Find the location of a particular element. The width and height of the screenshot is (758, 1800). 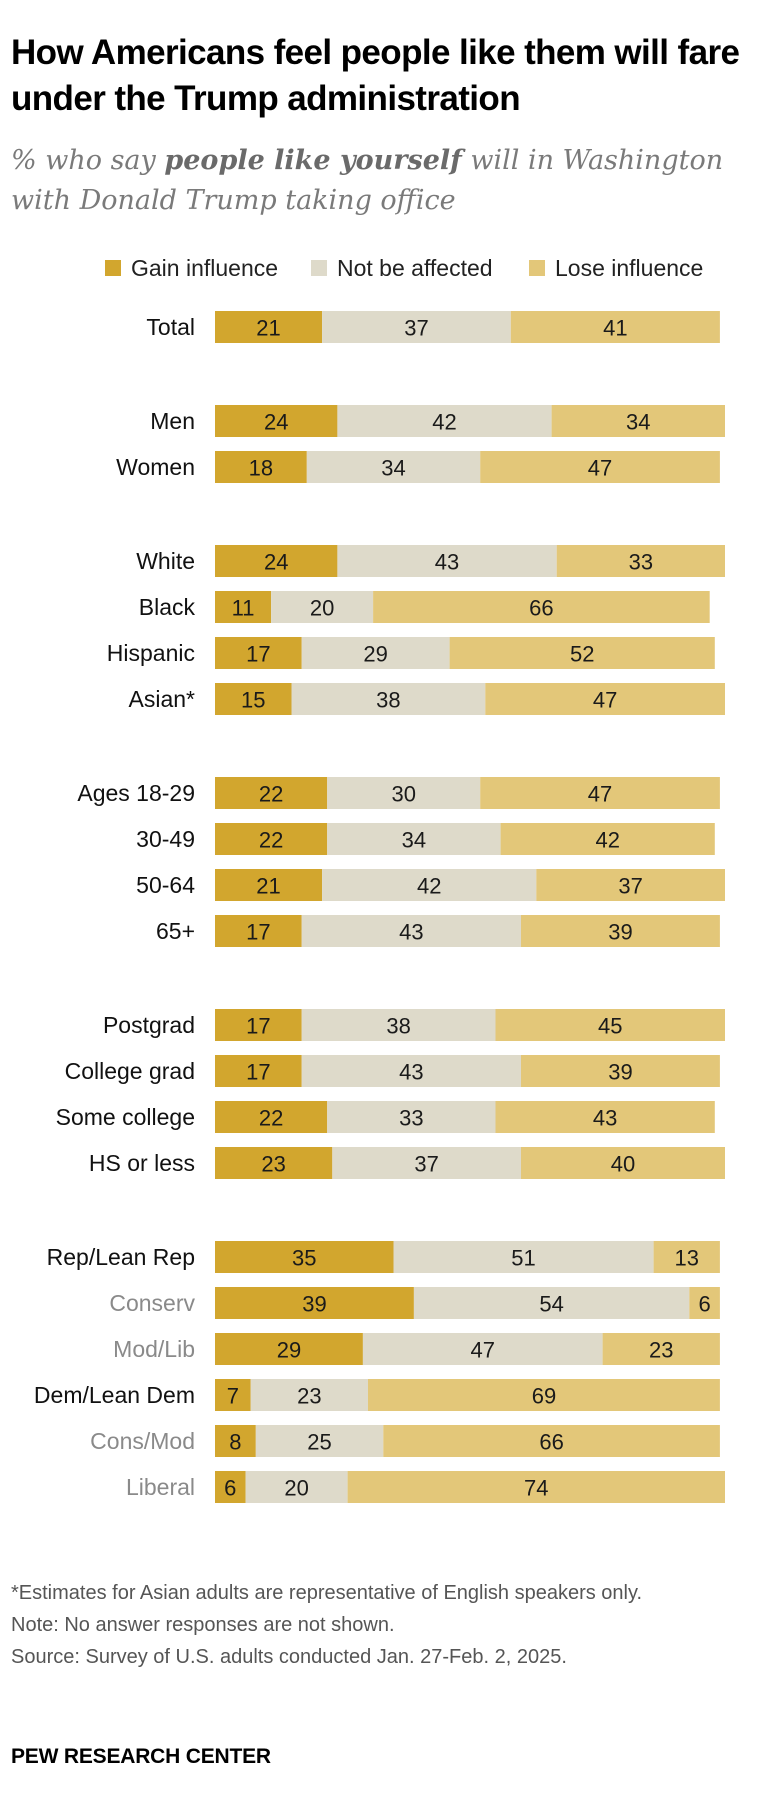

bar-30-49-not-be-affected is located at coordinates (414, 839).